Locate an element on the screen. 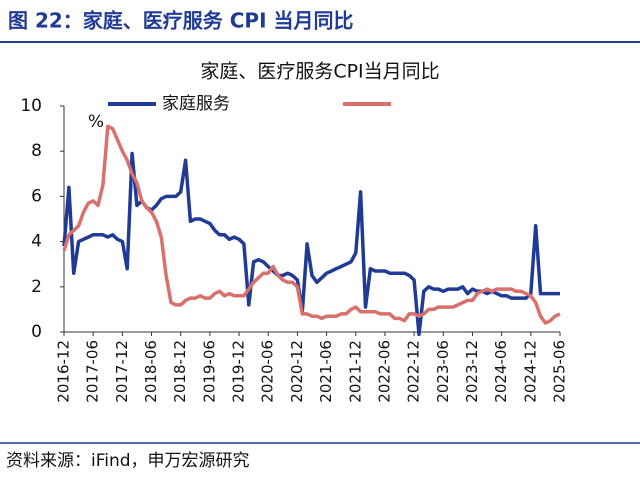  y-unit: % is located at coordinates (96, 122).